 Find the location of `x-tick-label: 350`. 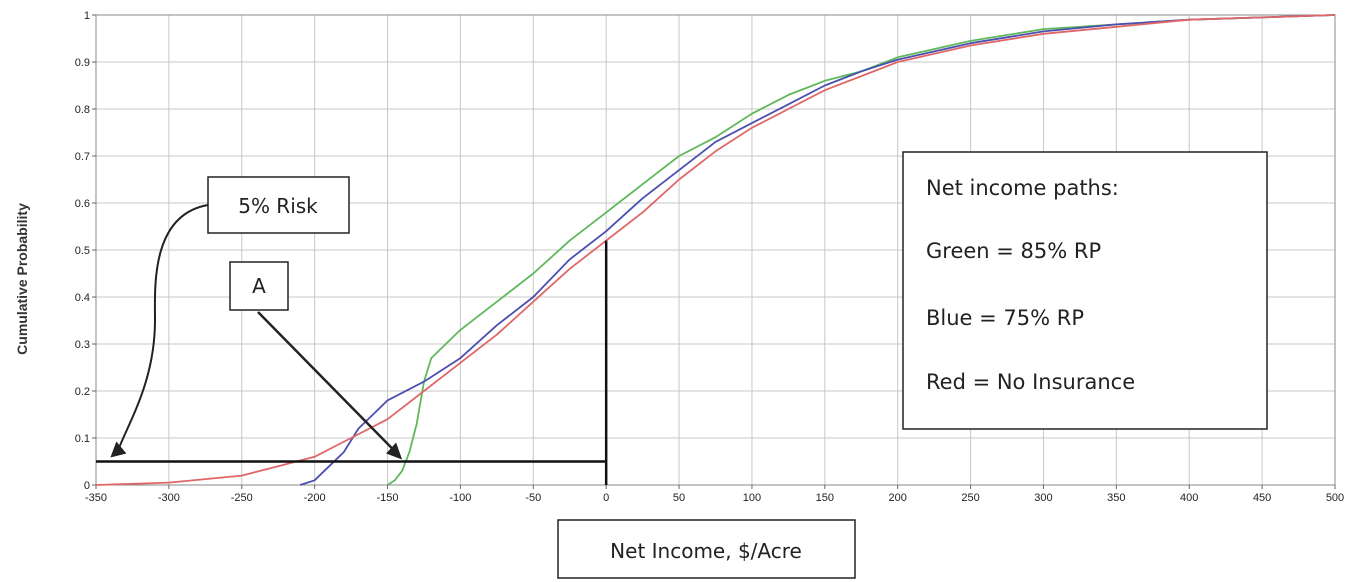

x-tick-label: 350 is located at coordinates (1116, 498).